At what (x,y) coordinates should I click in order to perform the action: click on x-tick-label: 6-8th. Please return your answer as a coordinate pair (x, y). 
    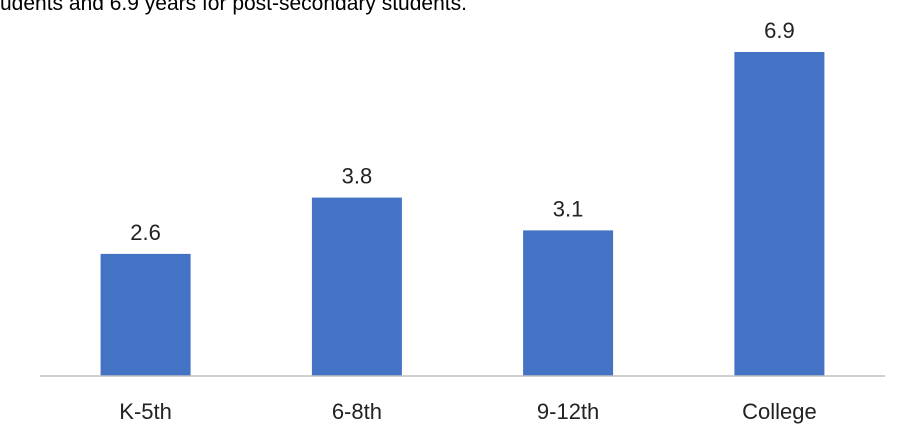
    Looking at the image, I should click on (357, 411).